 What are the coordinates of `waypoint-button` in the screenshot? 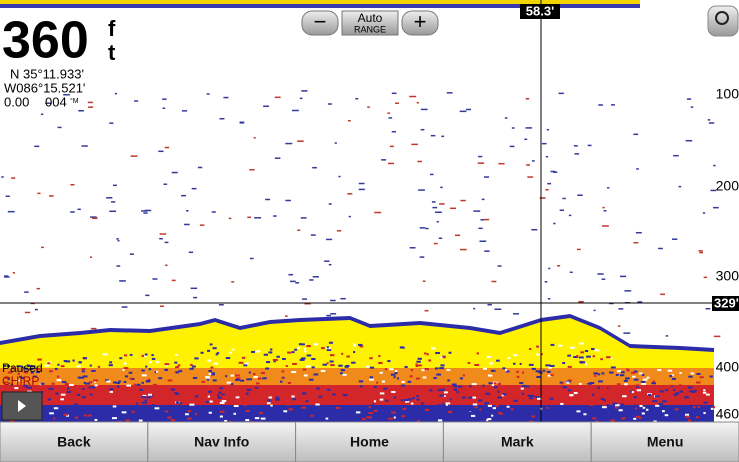 It's located at (723, 21).